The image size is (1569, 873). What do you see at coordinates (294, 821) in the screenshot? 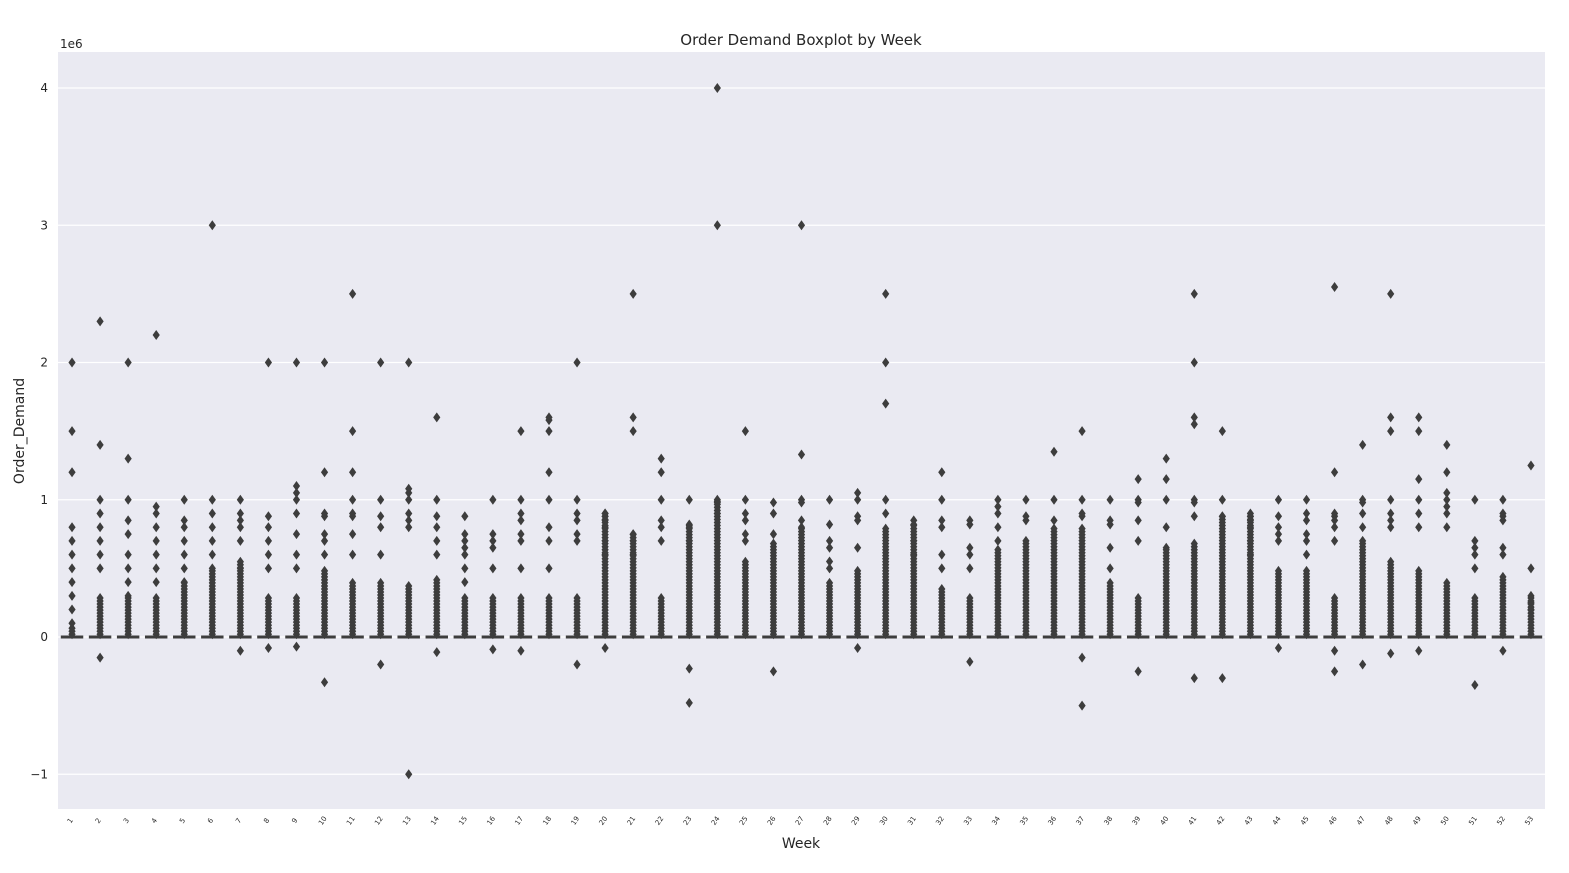
I see `x-tick-label: 9` at bounding box center [294, 821].